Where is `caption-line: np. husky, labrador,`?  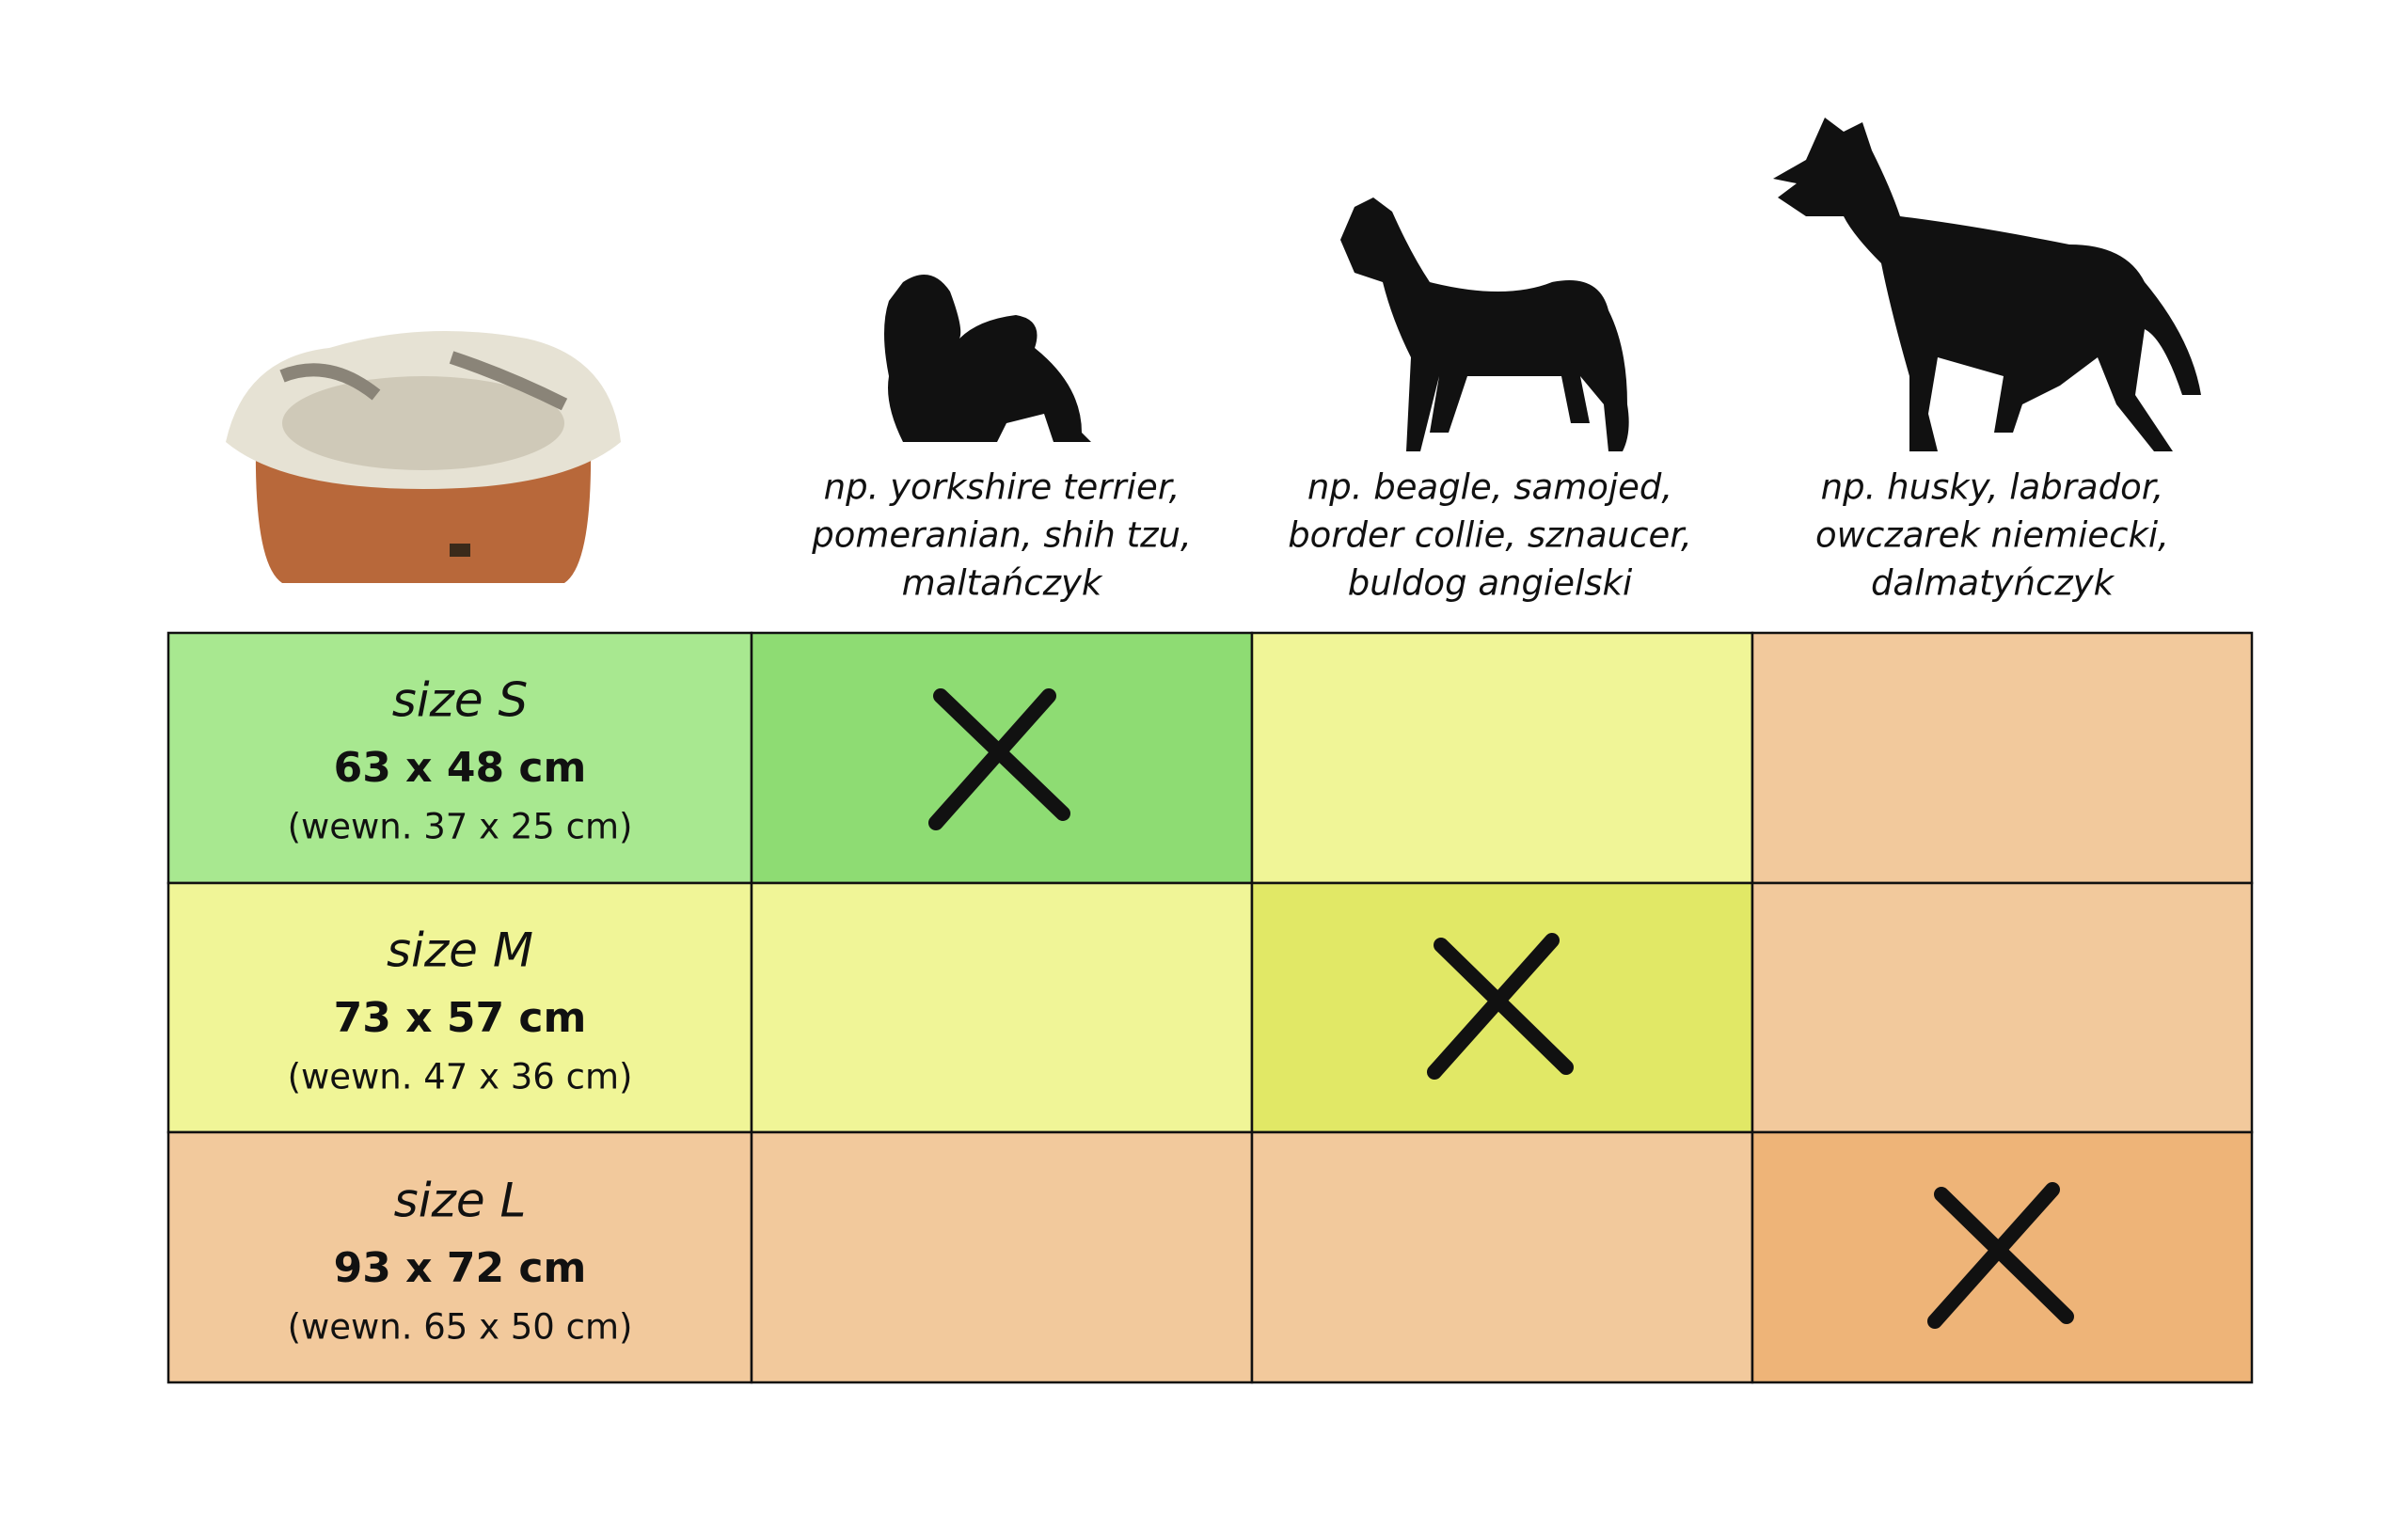
caption-line: np. husky, labrador, is located at coordinates (1992, 487).